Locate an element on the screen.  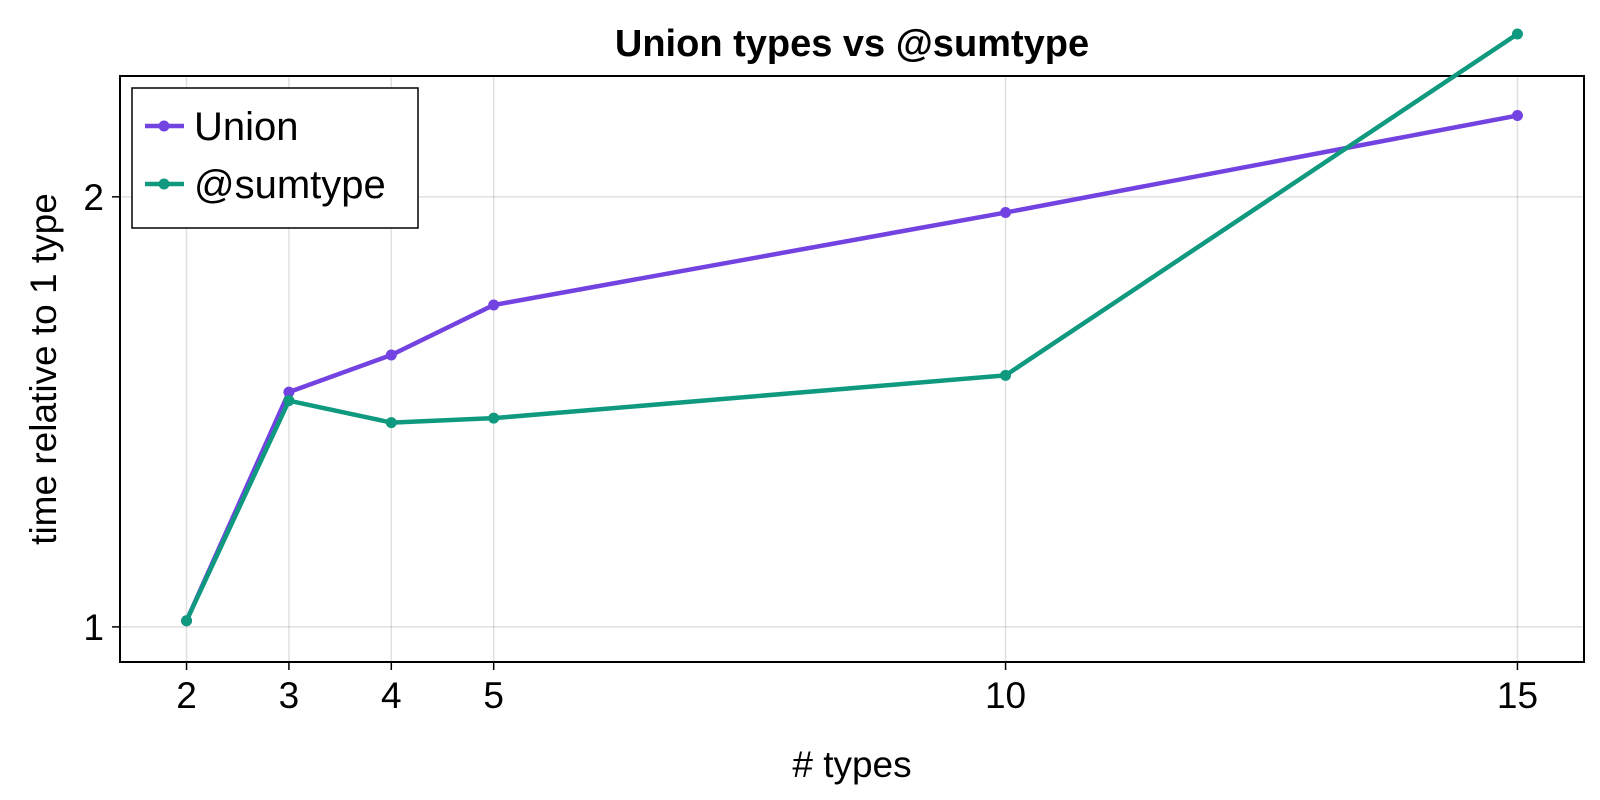
x-tick-label: 10 is located at coordinates (1005, 695).